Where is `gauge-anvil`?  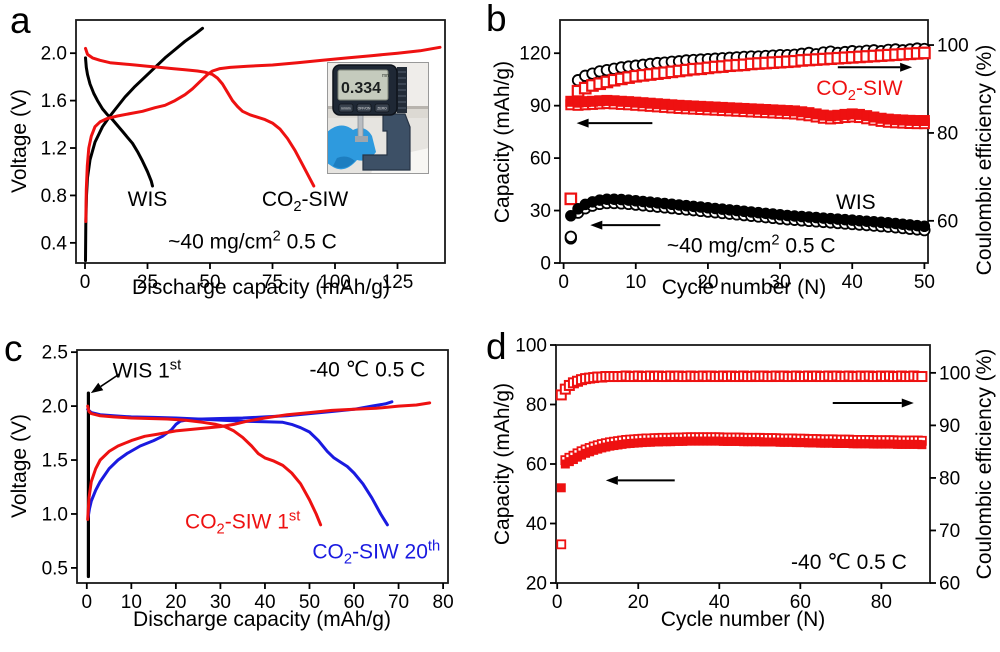
gauge-anvil is located at coordinates (361, 139).